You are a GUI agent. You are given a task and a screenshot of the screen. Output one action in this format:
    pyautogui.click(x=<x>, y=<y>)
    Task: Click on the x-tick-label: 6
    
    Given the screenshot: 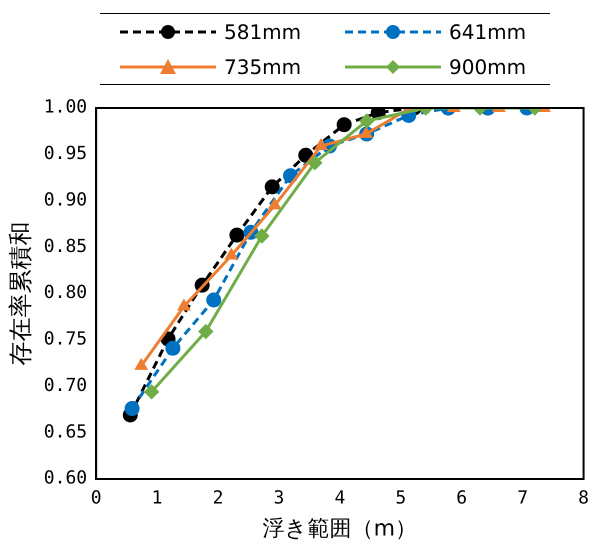 What is the action you would take?
    pyautogui.click(x=462, y=497)
    